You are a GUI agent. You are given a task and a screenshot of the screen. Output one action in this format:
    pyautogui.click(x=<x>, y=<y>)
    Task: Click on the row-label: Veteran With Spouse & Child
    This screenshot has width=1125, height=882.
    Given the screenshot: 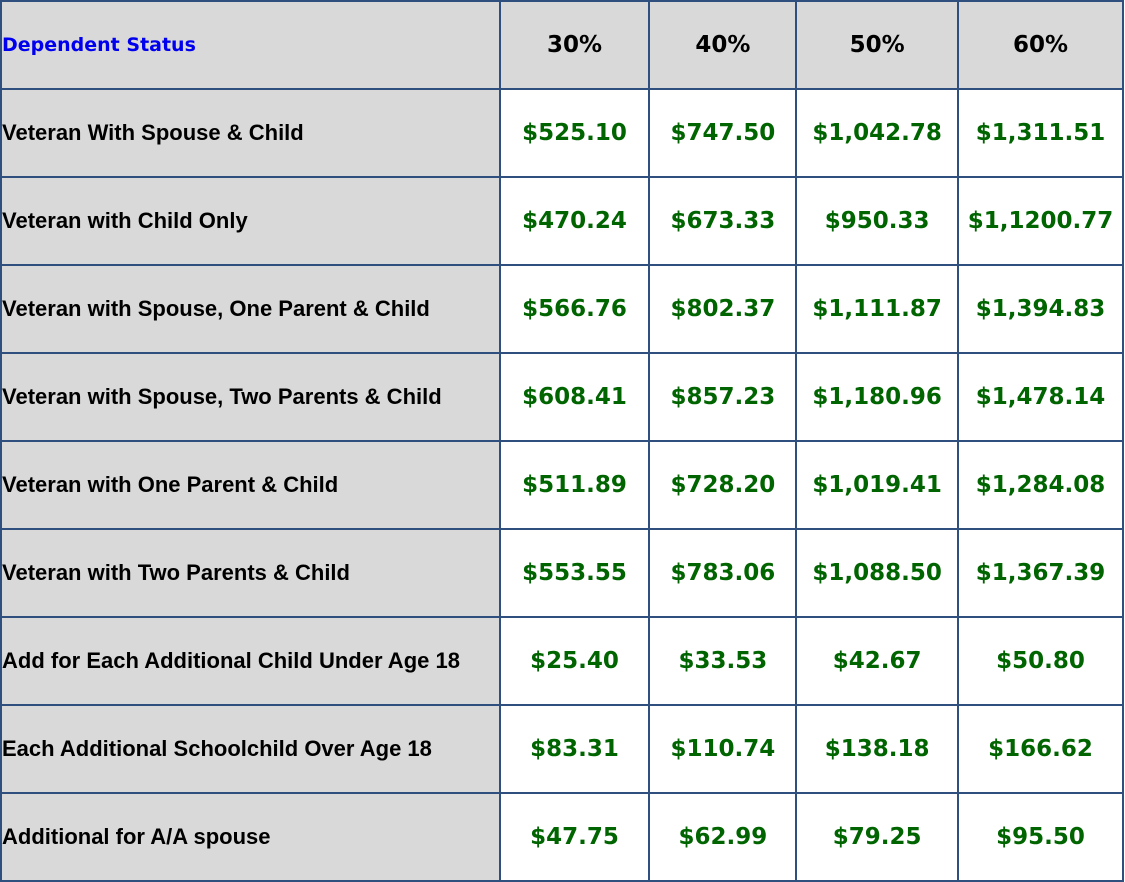 What is the action you would take?
    pyautogui.click(x=250, y=133)
    